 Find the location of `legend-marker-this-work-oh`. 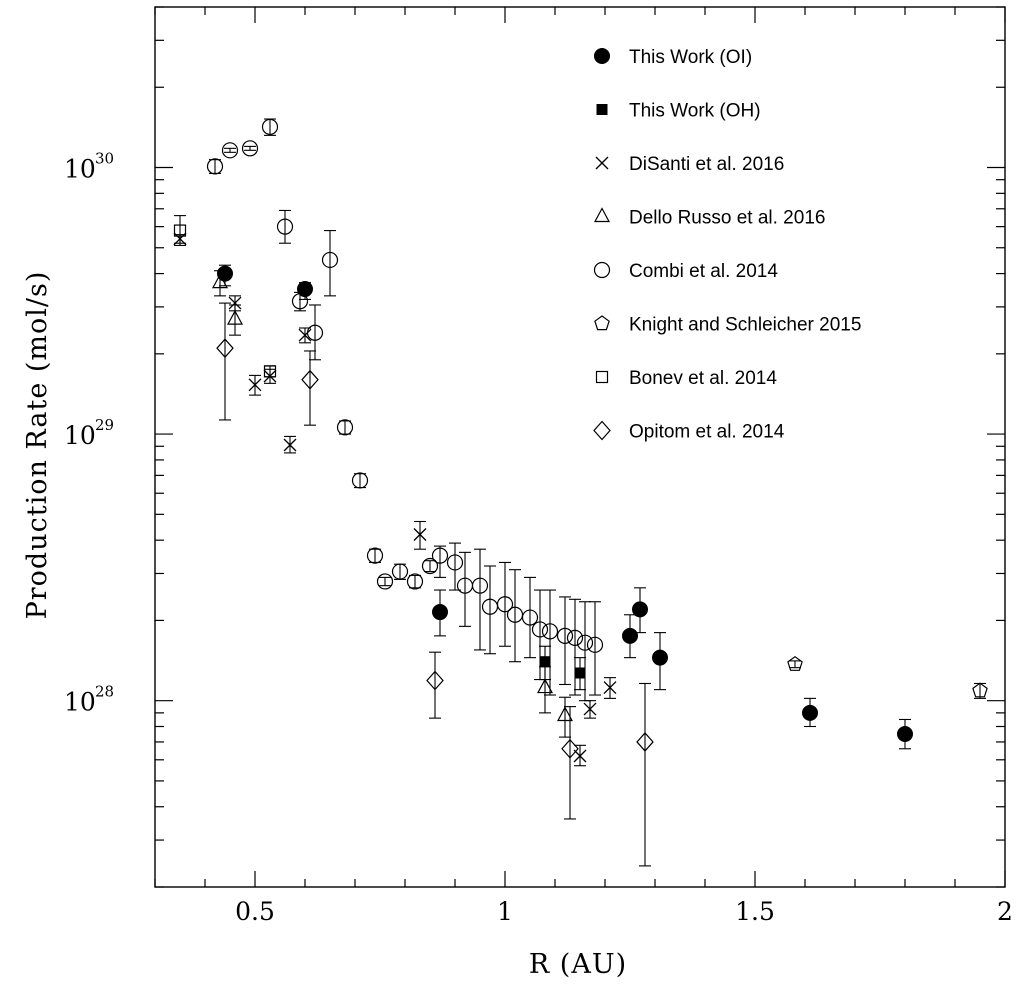

legend-marker-this-work-oh is located at coordinates (602, 109).